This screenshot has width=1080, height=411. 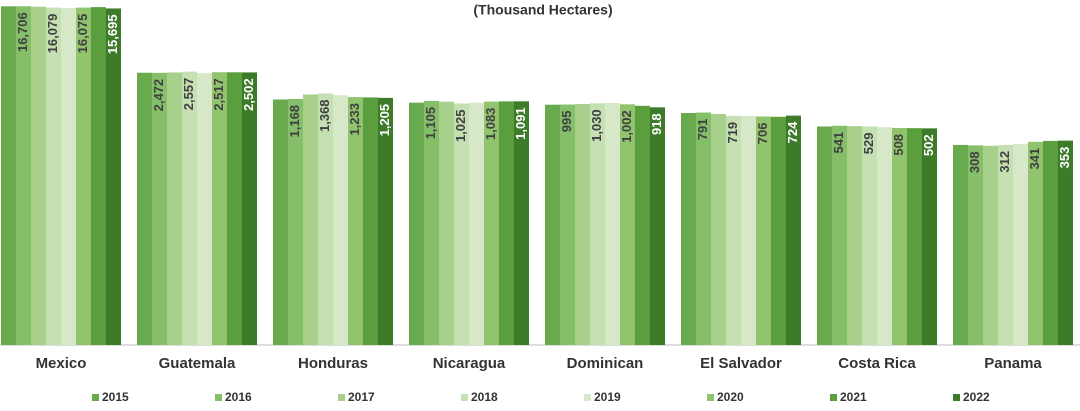 What do you see at coordinates (596, 125) in the screenshot?
I see `data-label: 1,030` at bounding box center [596, 125].